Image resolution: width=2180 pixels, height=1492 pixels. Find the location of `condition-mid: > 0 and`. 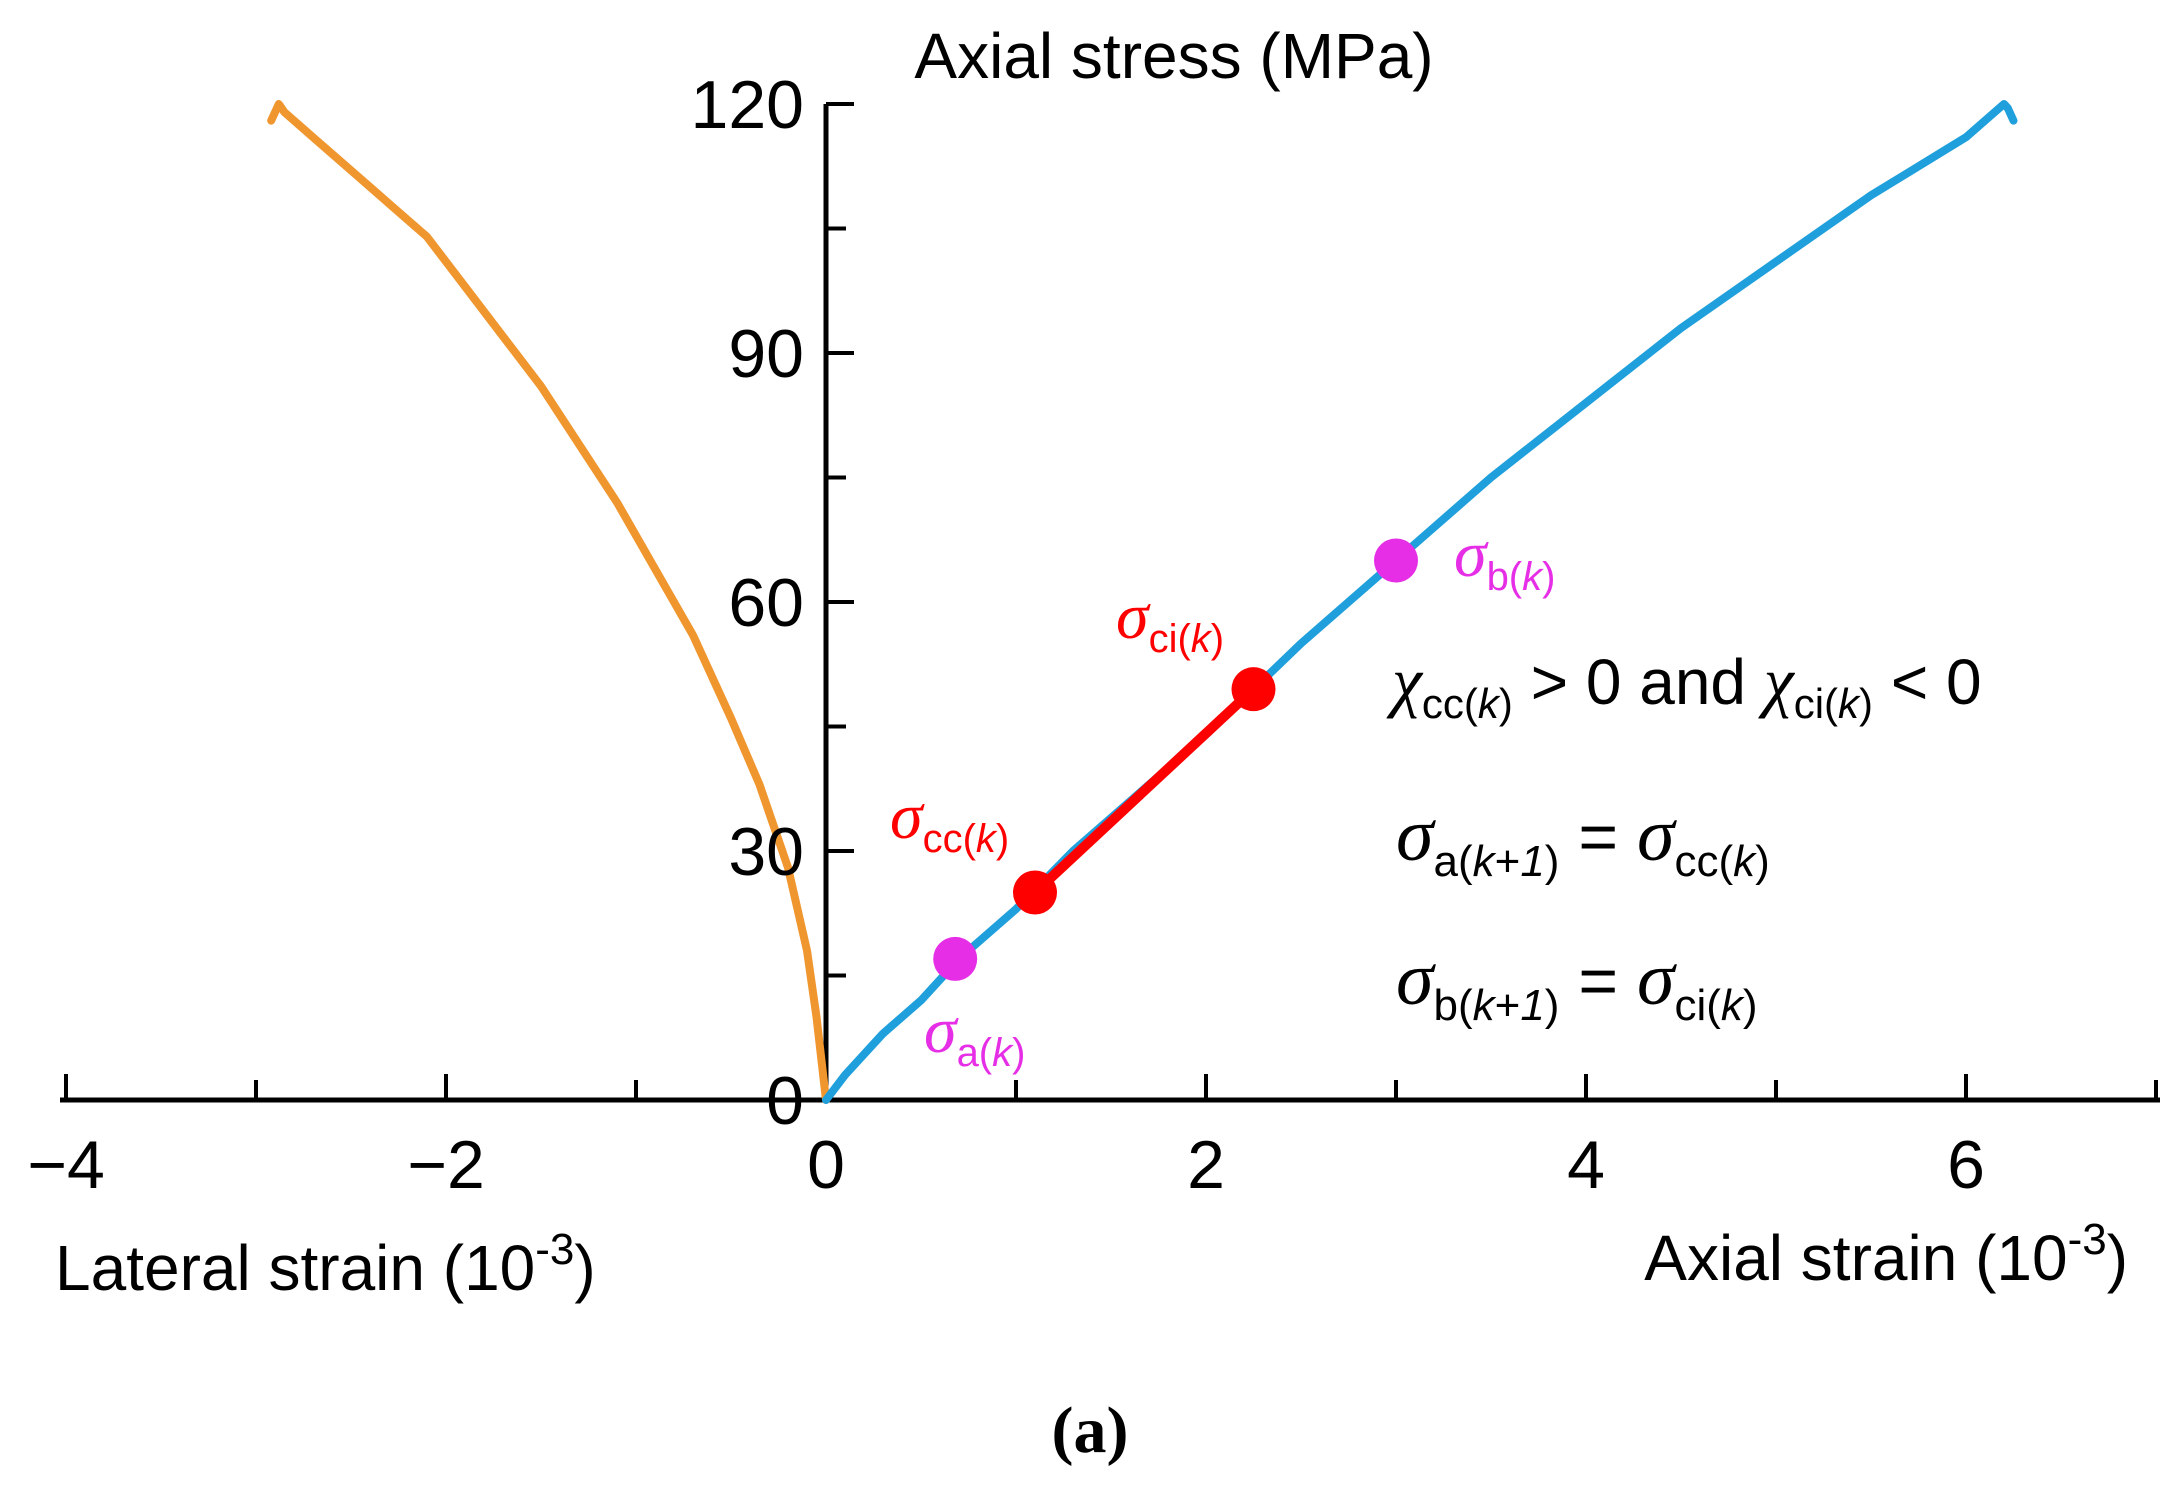

condition-mid: > 0 and is located at coordinates (1638, 682).